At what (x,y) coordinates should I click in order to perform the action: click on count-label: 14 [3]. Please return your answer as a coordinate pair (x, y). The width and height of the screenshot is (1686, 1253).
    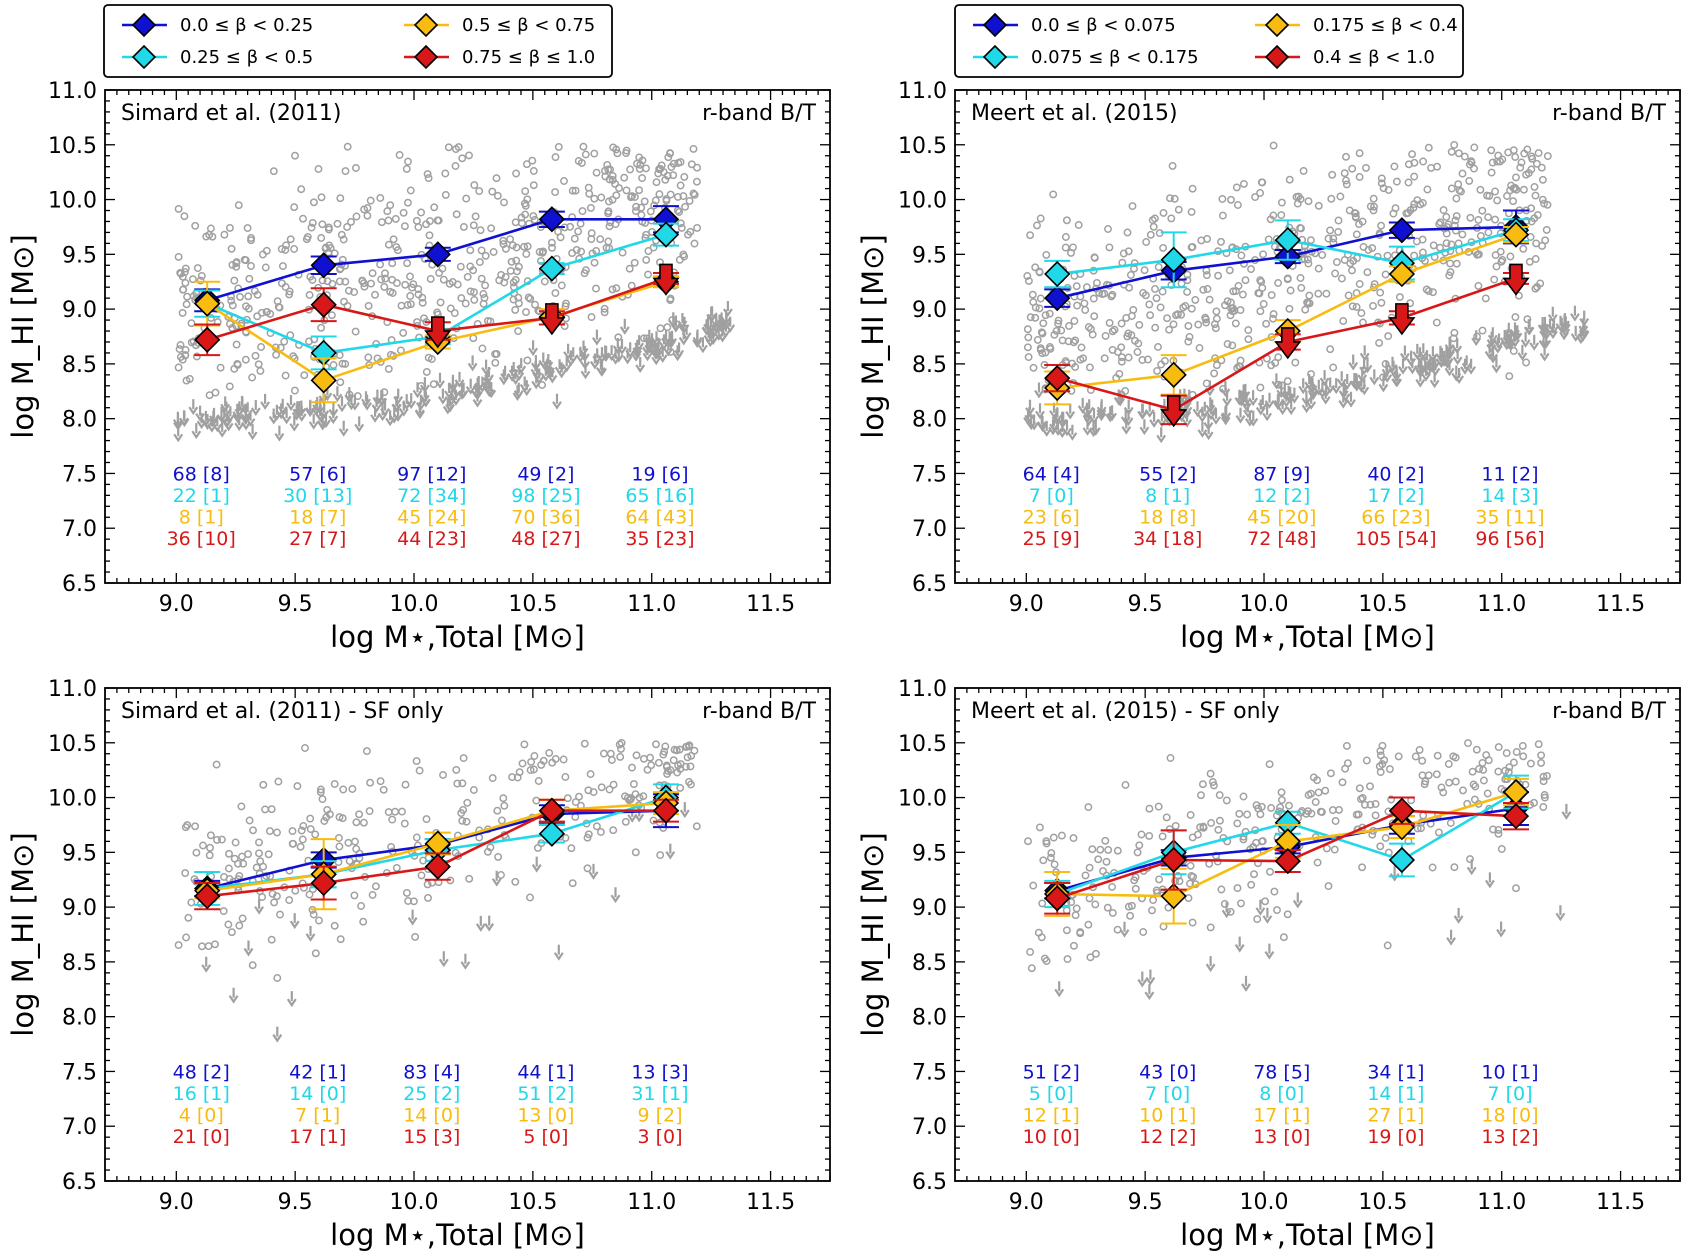
    Looking at the image, I should click on (1509, 496).